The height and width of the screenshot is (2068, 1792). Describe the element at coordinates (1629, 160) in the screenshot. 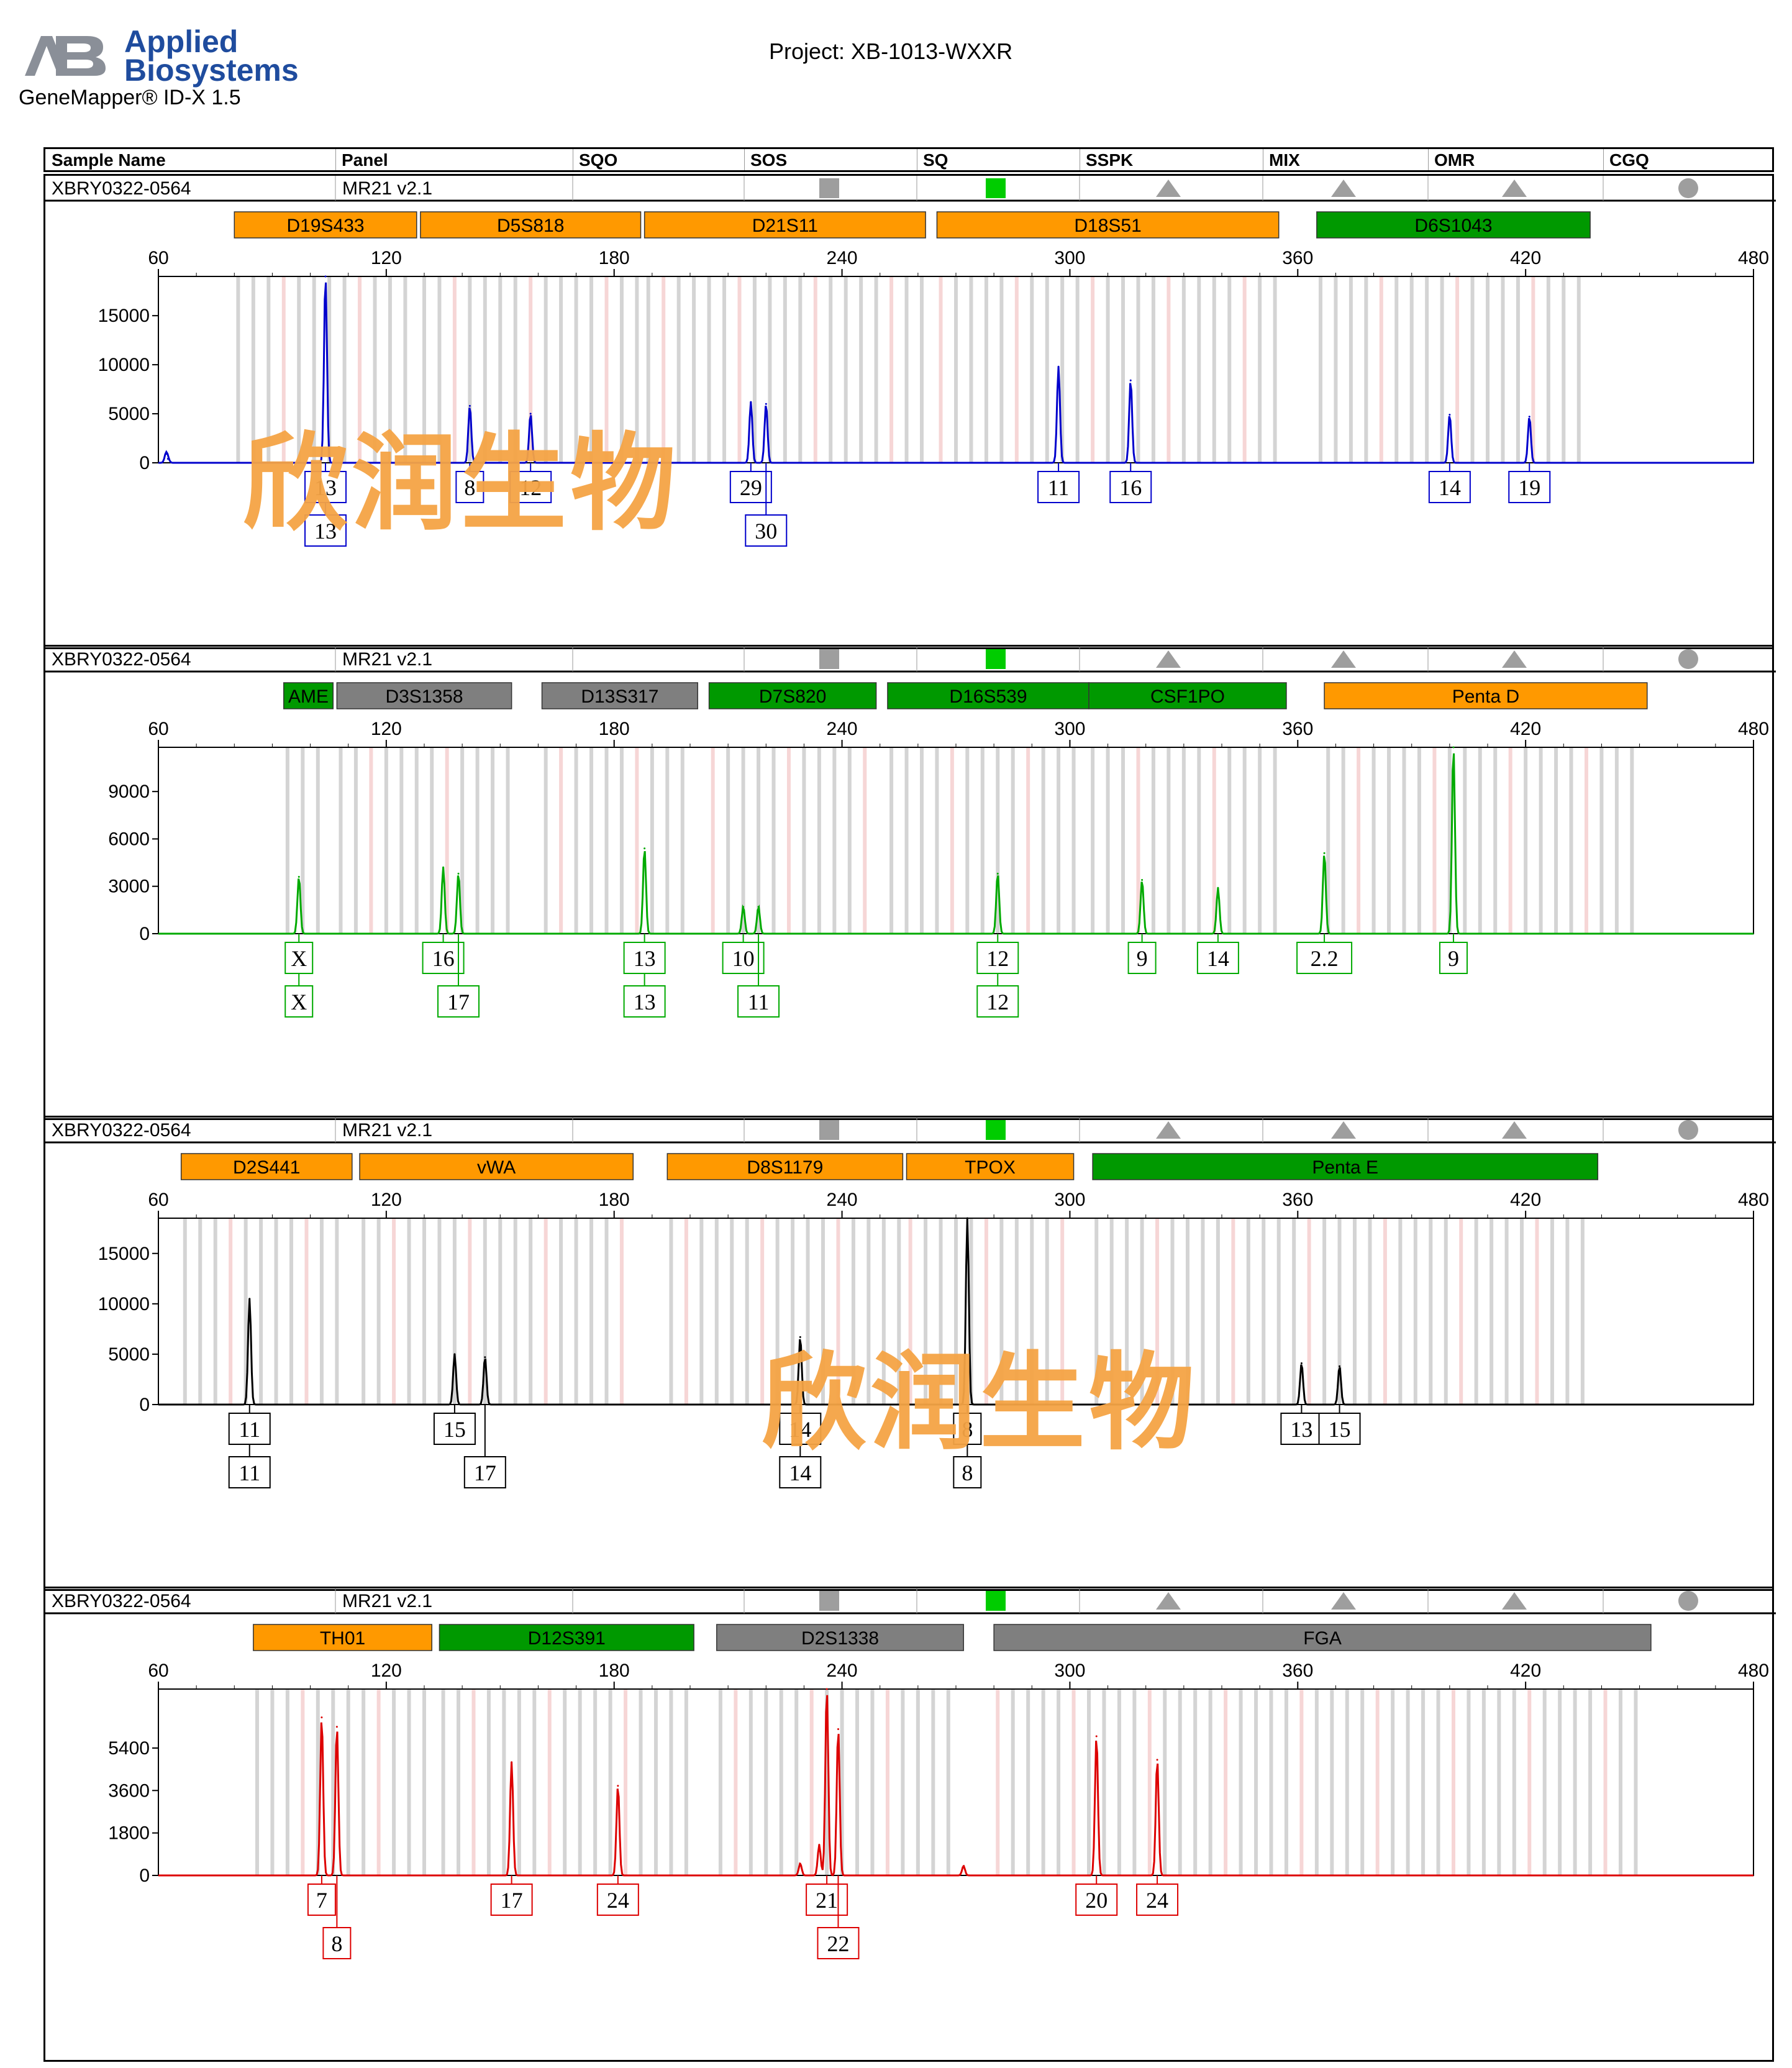

I see `column-cgq: CGQ` at that location.